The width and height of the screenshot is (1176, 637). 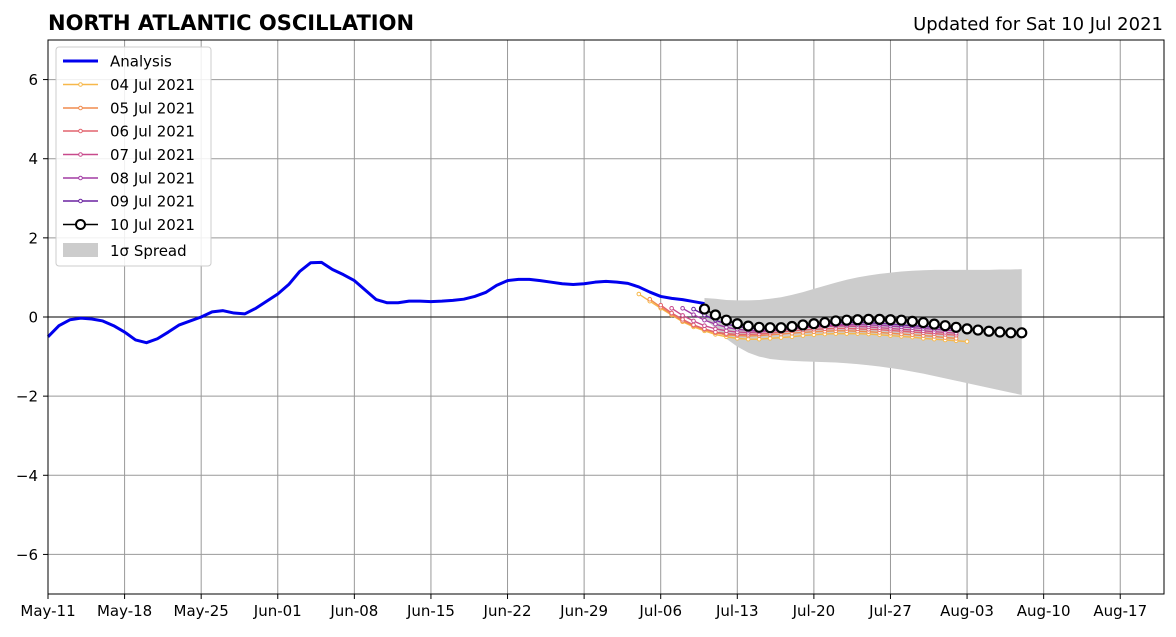 I want to click on y-tick-label: 4, so click(x=33, y=159).